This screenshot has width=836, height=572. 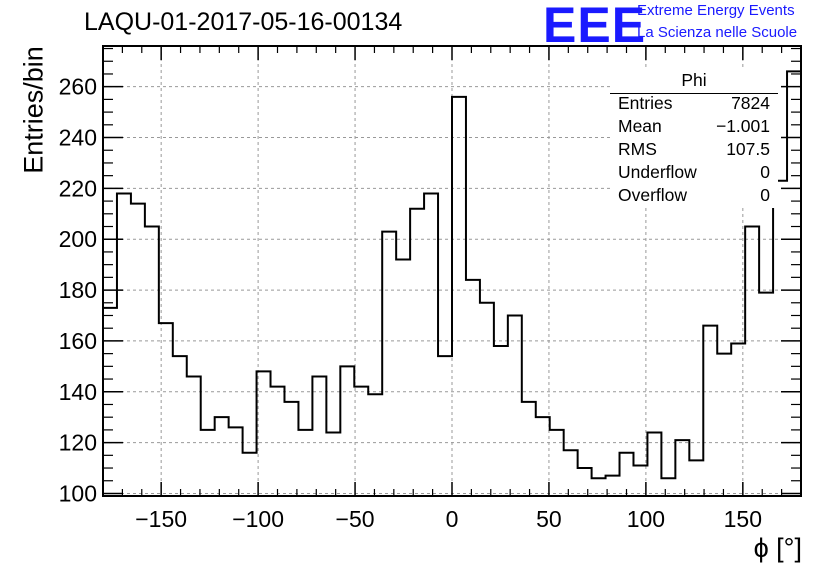 What do you see at coordinates (452, 519) in the screenshot?
I see `x-tick-label: 0` at bounding box center [452, 519].